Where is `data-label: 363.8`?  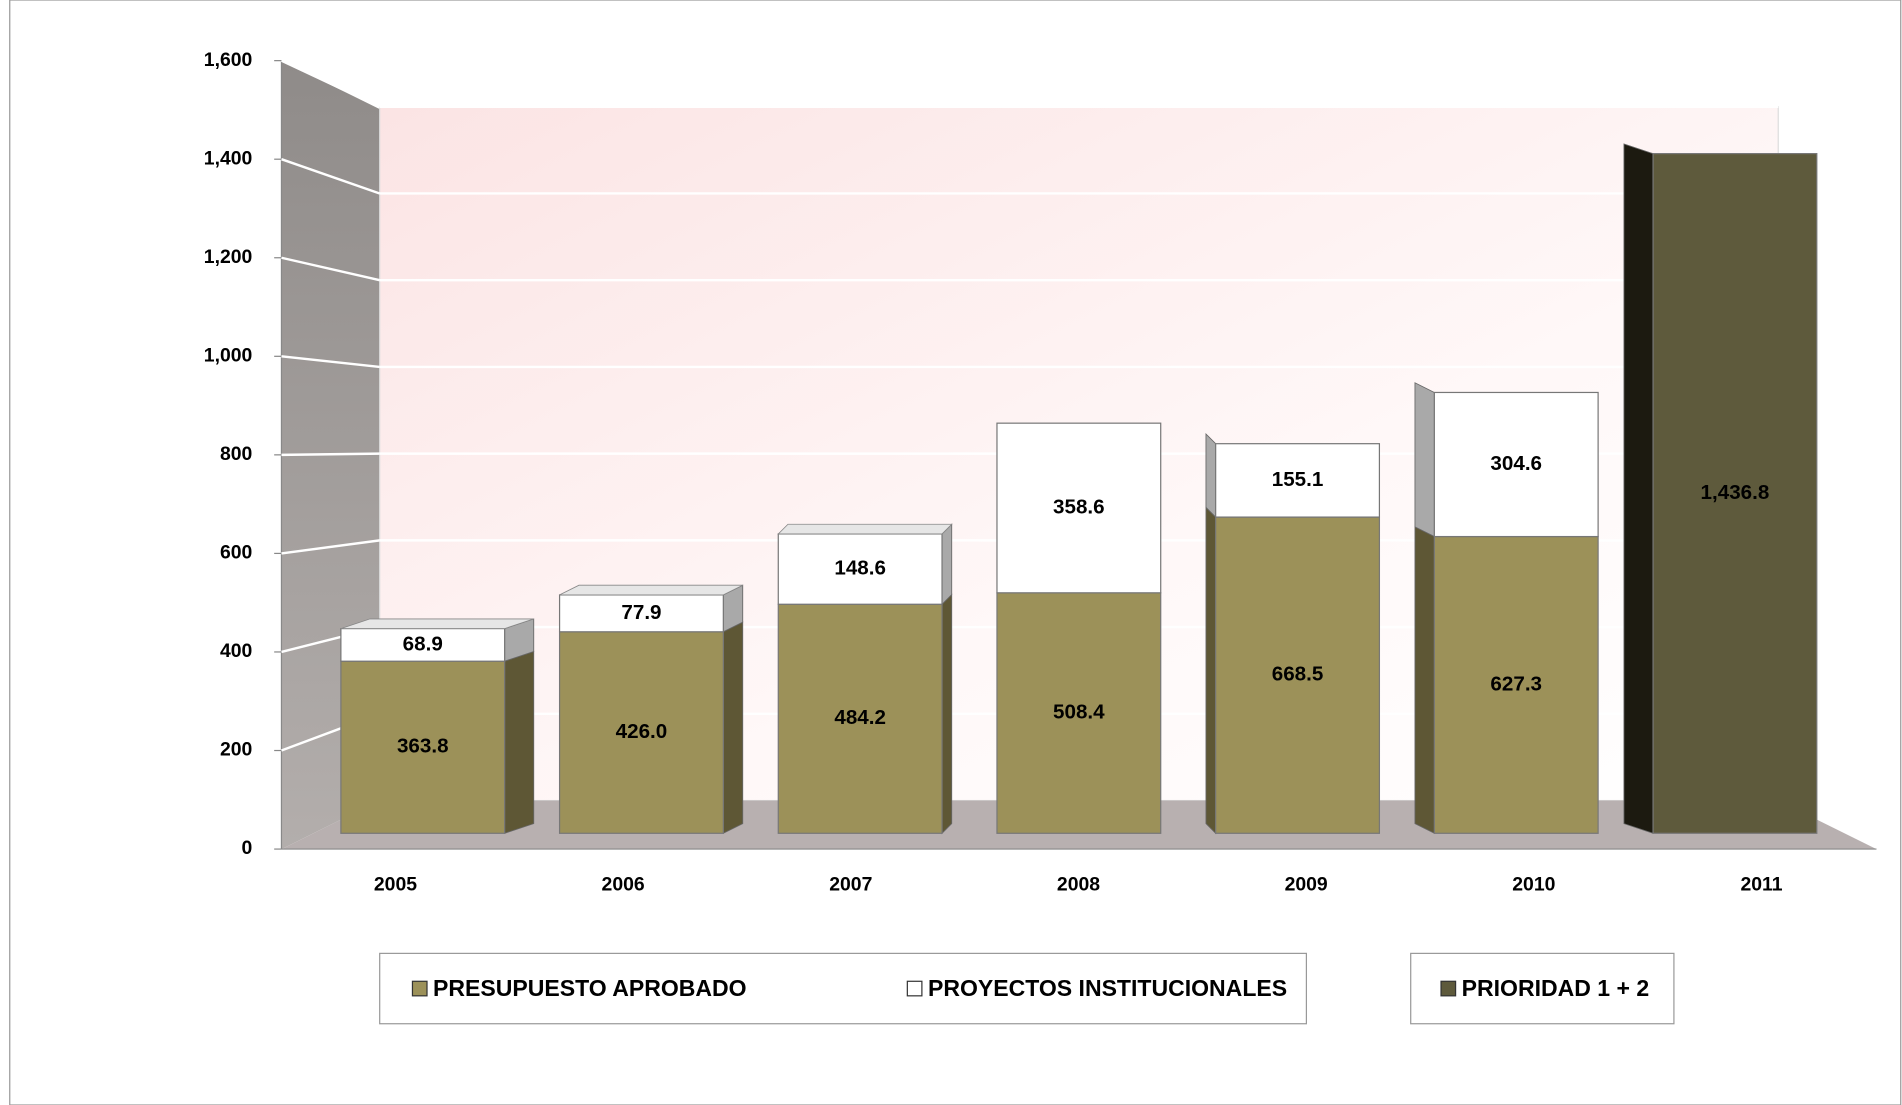
data-label: 363.8 is located at coordinates (423, 746).